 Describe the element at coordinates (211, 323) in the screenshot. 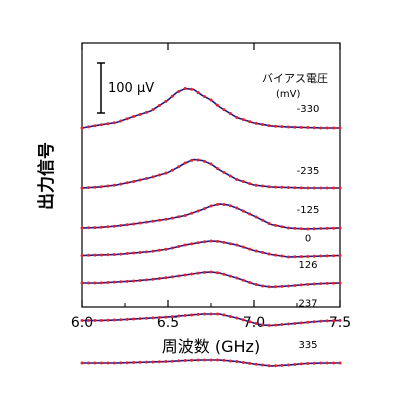

I see `x-tick-labels: 6.0 6.5 7.0 7.5` at that location.